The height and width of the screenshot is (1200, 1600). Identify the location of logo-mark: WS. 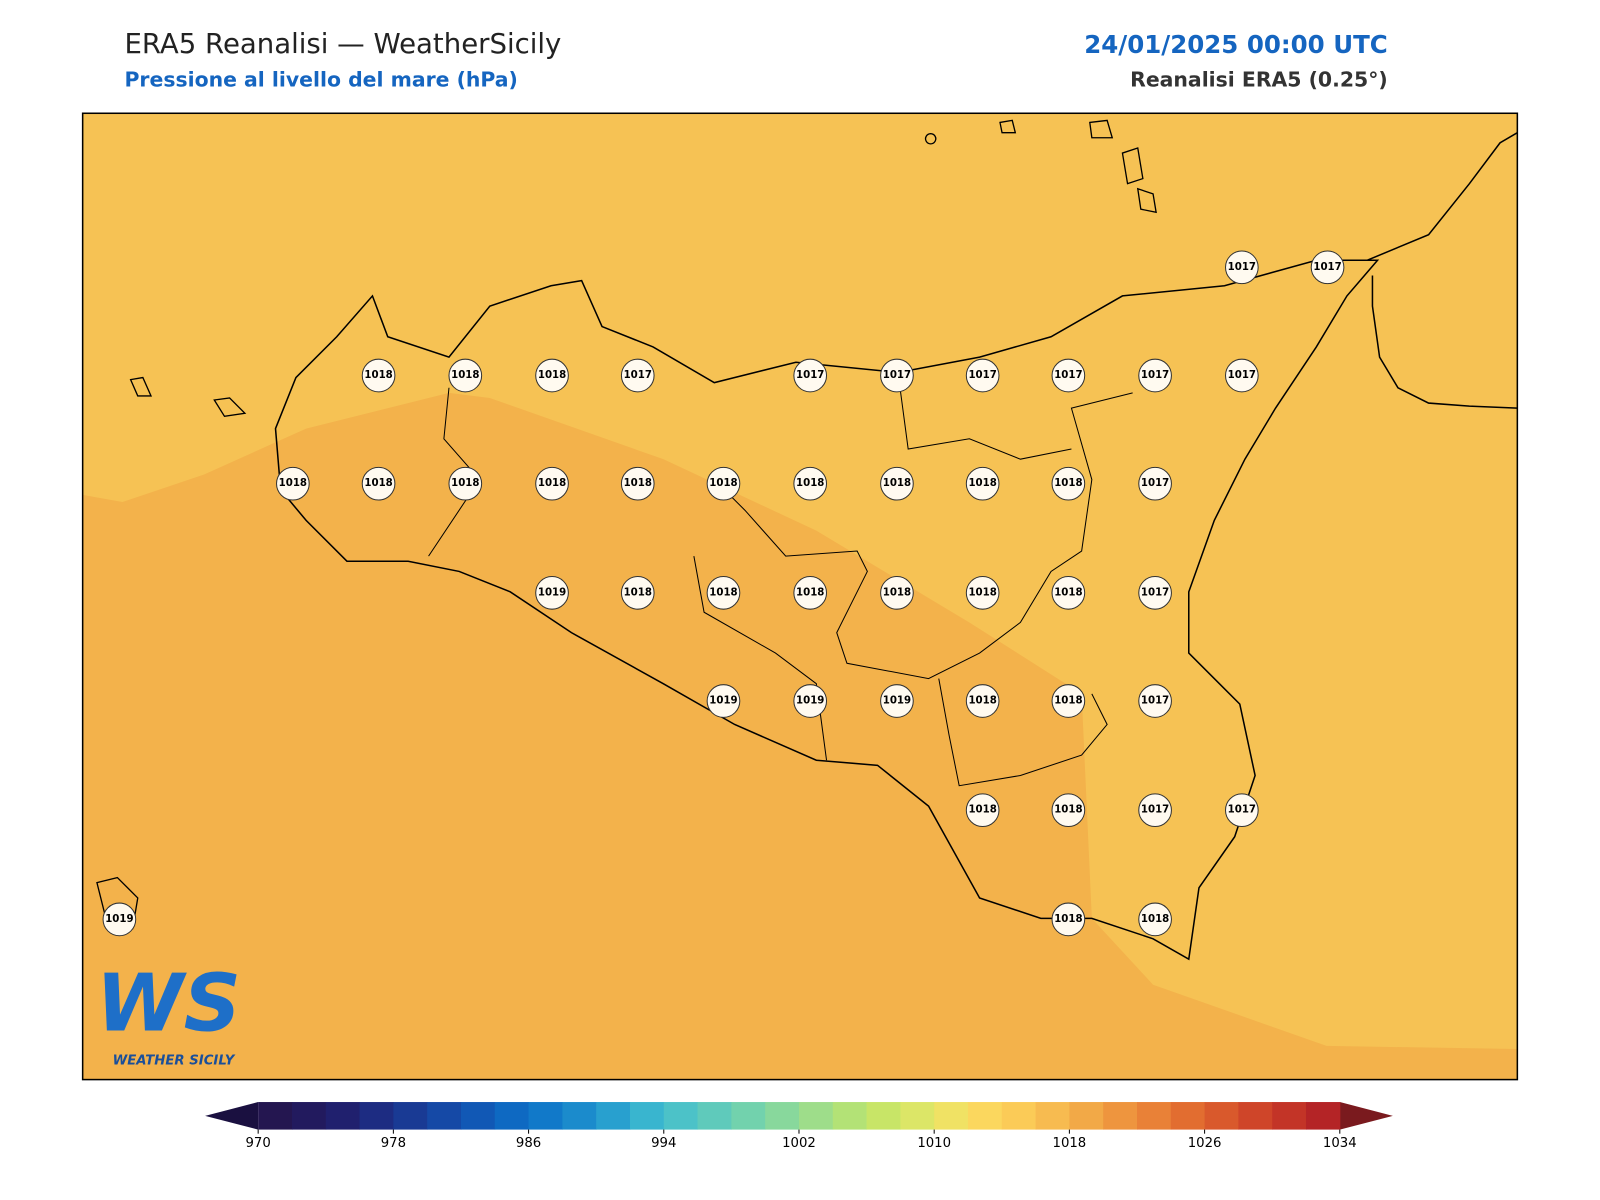
(168, 1003).